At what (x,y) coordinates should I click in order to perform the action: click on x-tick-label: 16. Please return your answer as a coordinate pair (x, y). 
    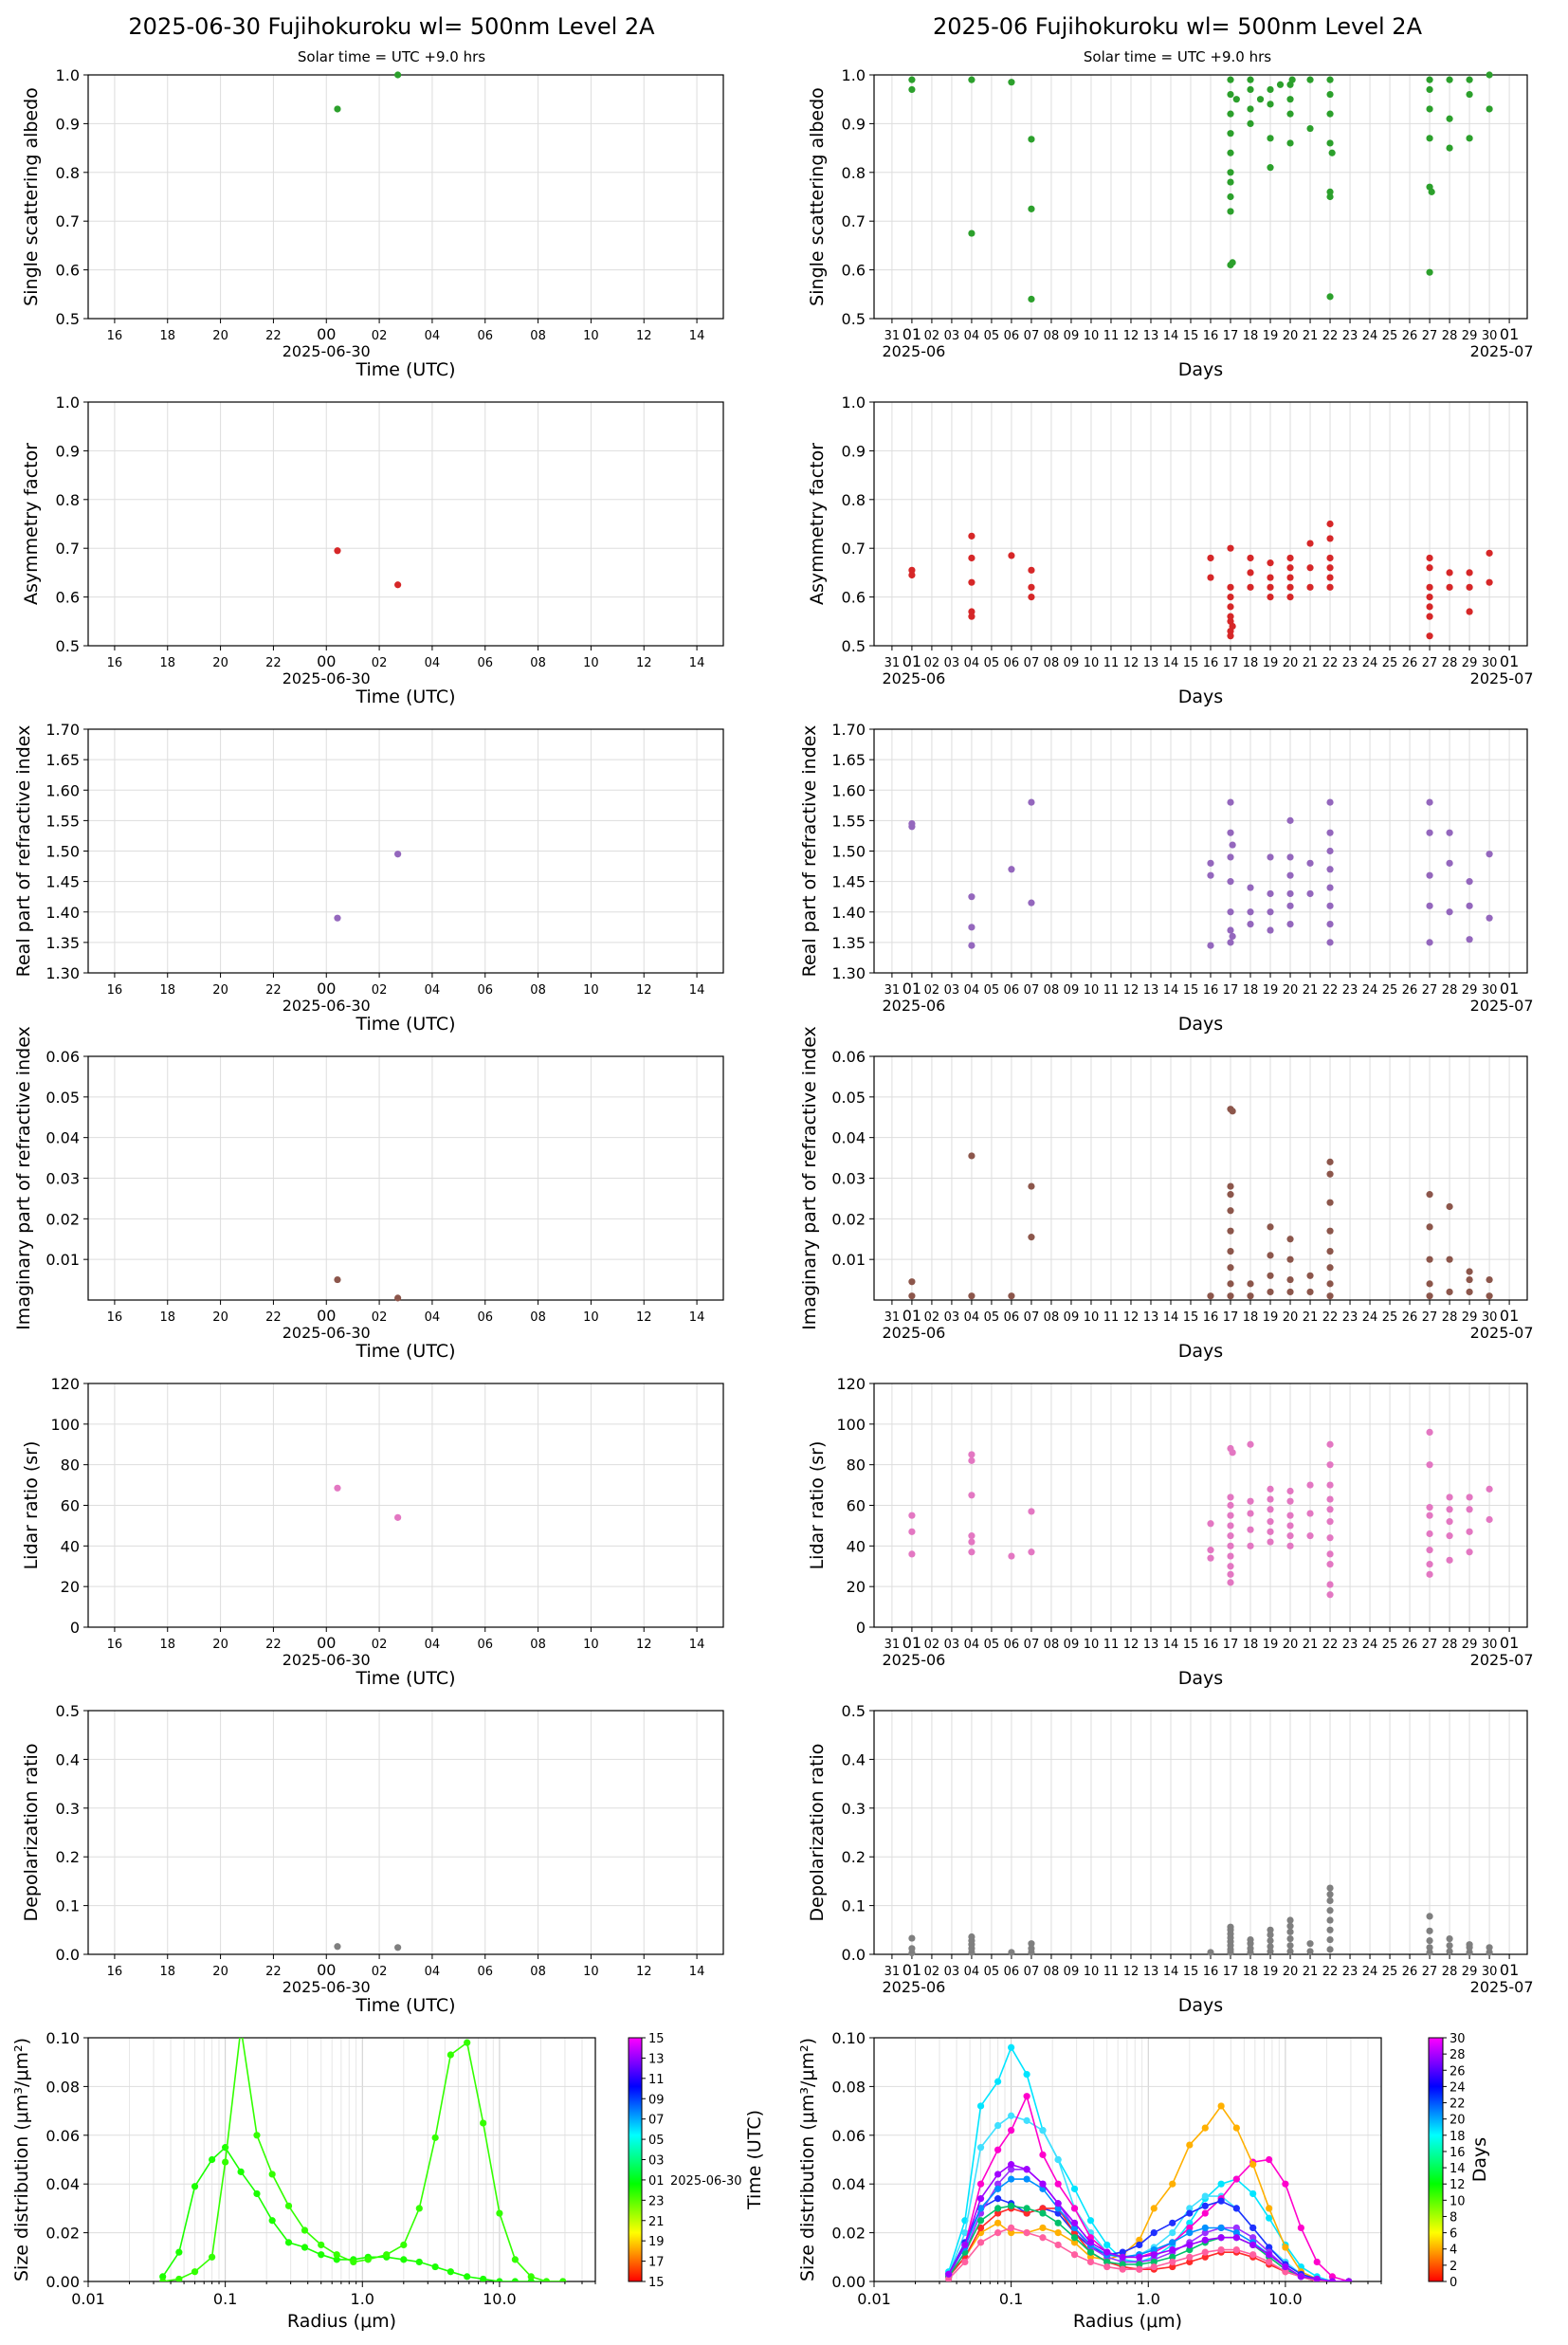
    Looking at the image, I should click on (1211, 1317).